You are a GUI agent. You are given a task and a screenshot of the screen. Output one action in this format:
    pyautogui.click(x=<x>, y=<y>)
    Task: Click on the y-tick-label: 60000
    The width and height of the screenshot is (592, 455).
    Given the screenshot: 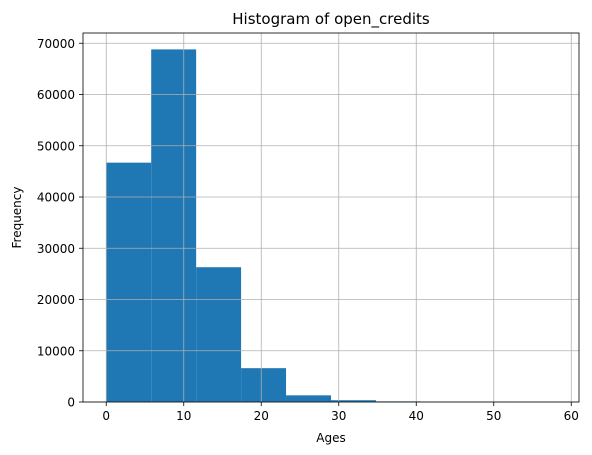 What is the action you would take?
    pyautogui.click(x=56, y=95)
    